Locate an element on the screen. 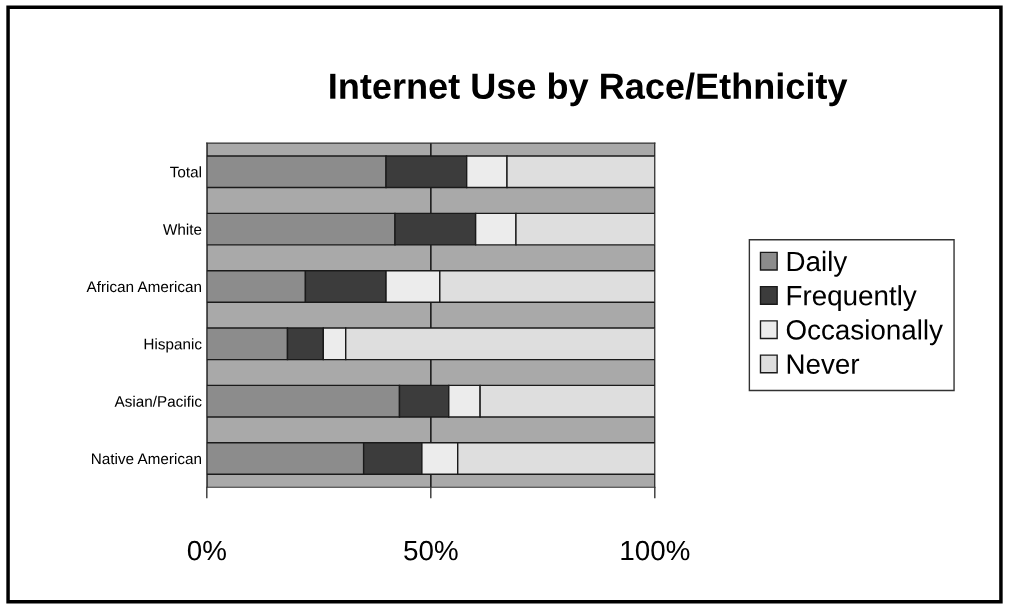 This screenshot has width=1009, height=609. y-tick-label: Asian/Pacific is located at coordinates (158, 401).